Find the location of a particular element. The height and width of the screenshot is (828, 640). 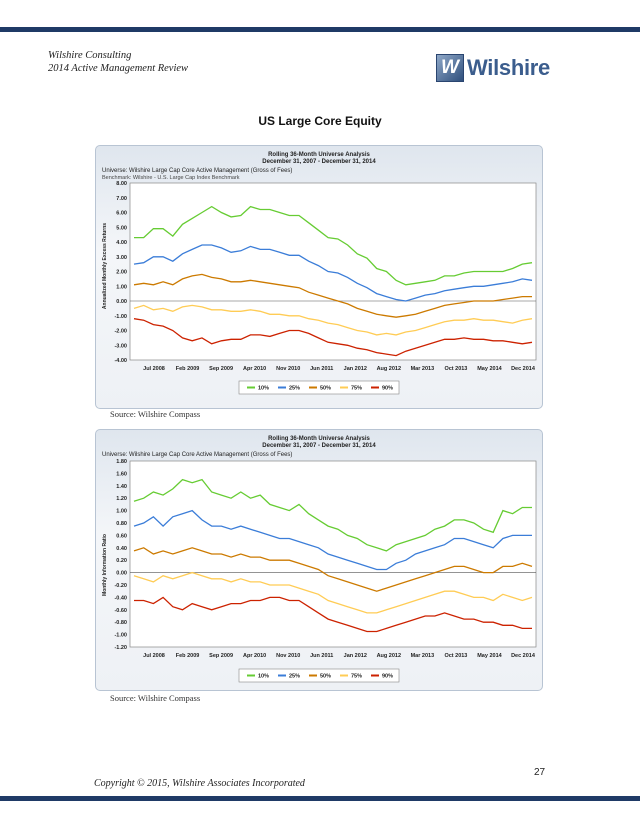

top-rule is located at coordinates (320, 29).